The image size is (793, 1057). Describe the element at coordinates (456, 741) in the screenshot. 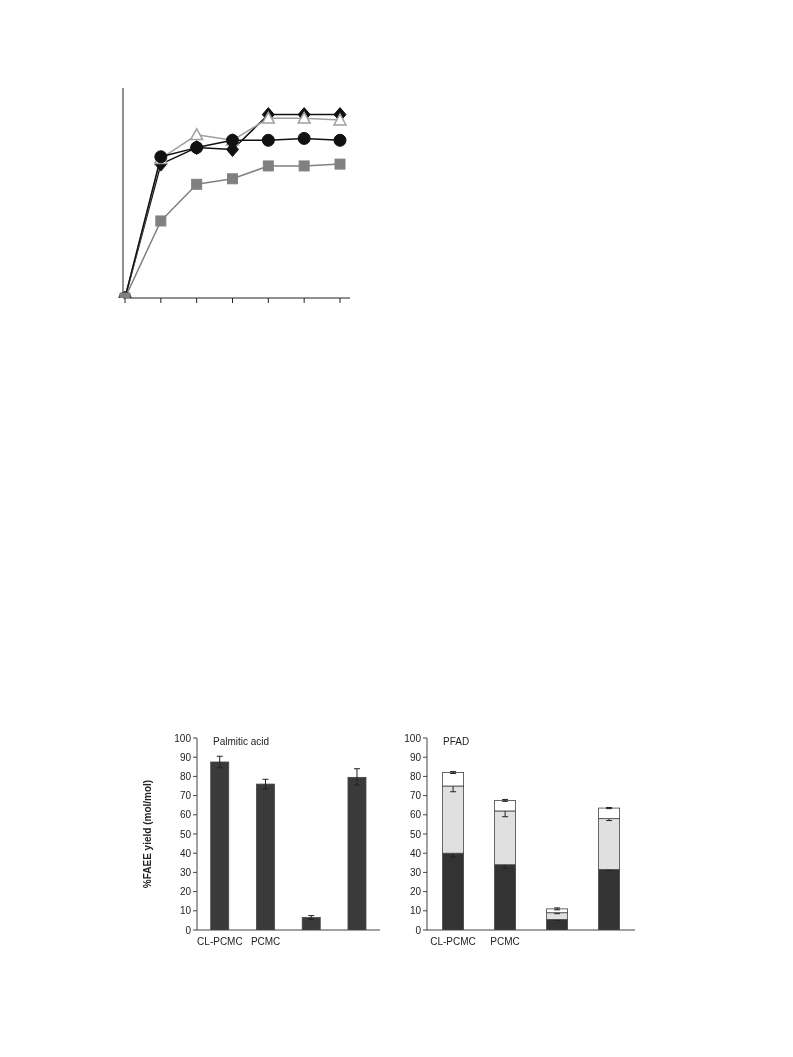

I see `chart-title: PFAD` at that location.